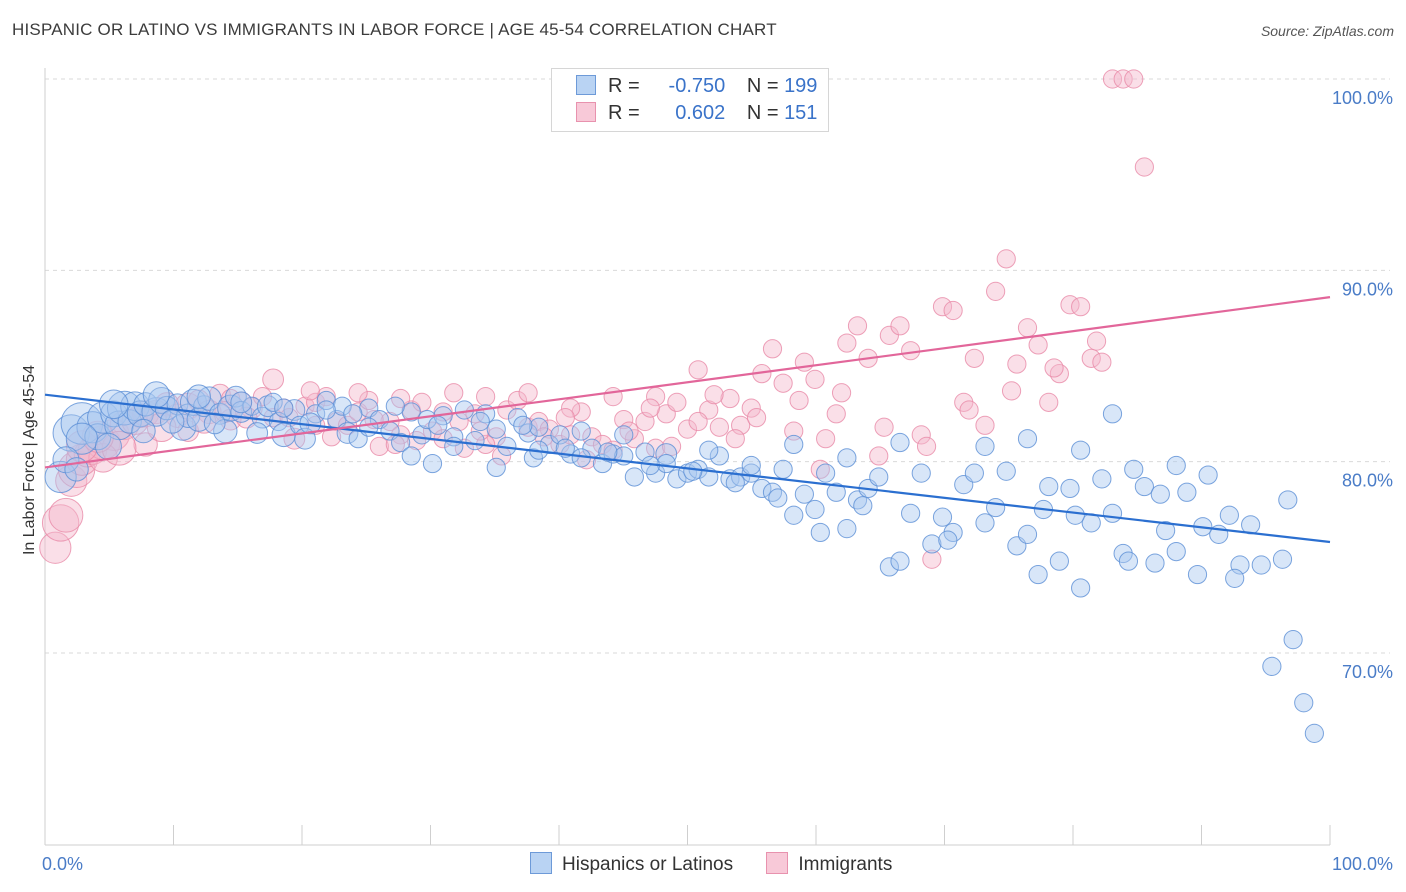  I want to click on x-tick-label: 0.0%, so click(62, 864).